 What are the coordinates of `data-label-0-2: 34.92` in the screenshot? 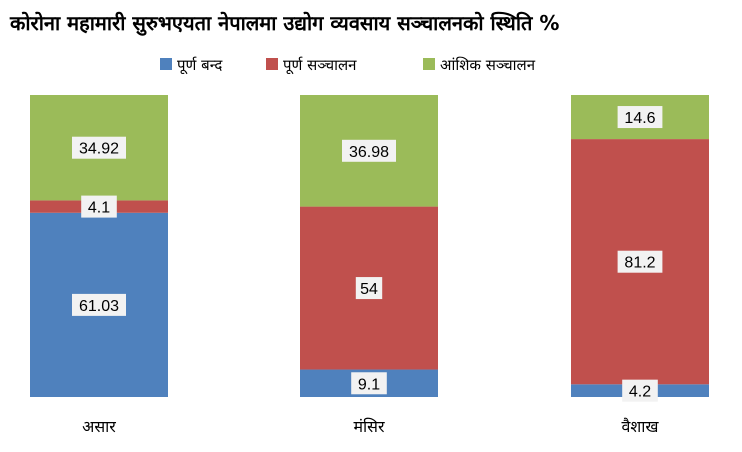 It's located at (99, 149).